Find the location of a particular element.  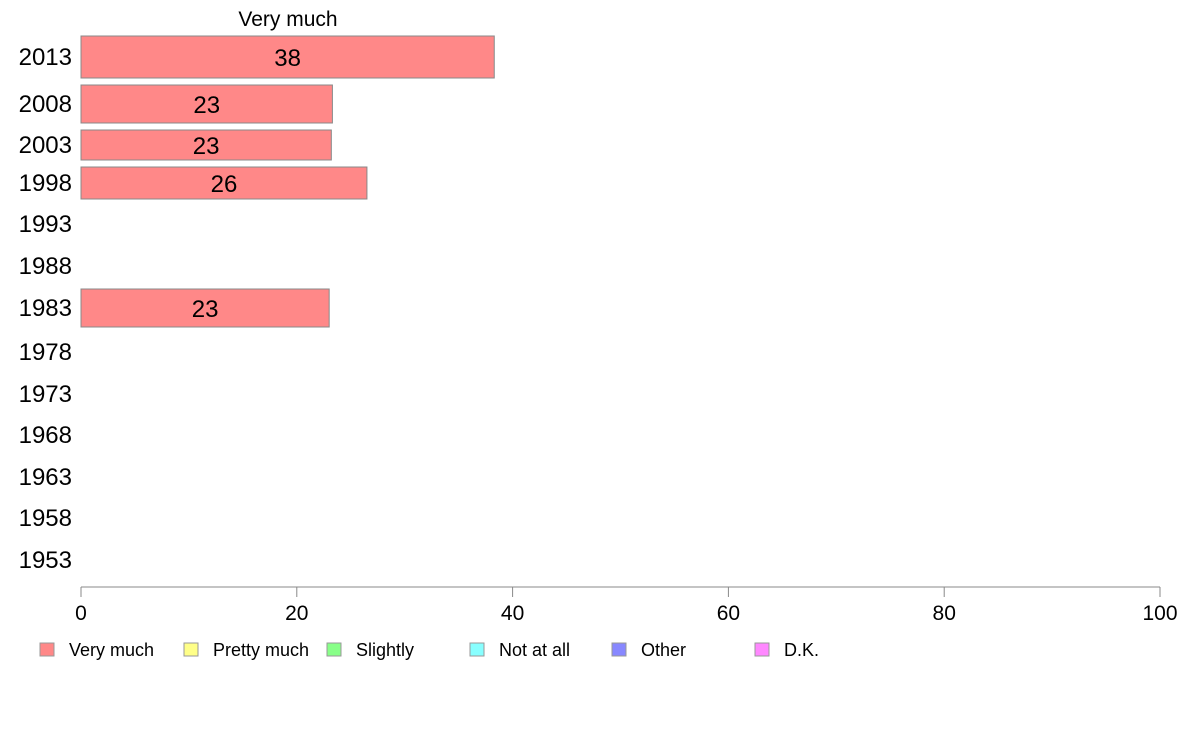

legend-label: Other is located at coordinates (663, 650).